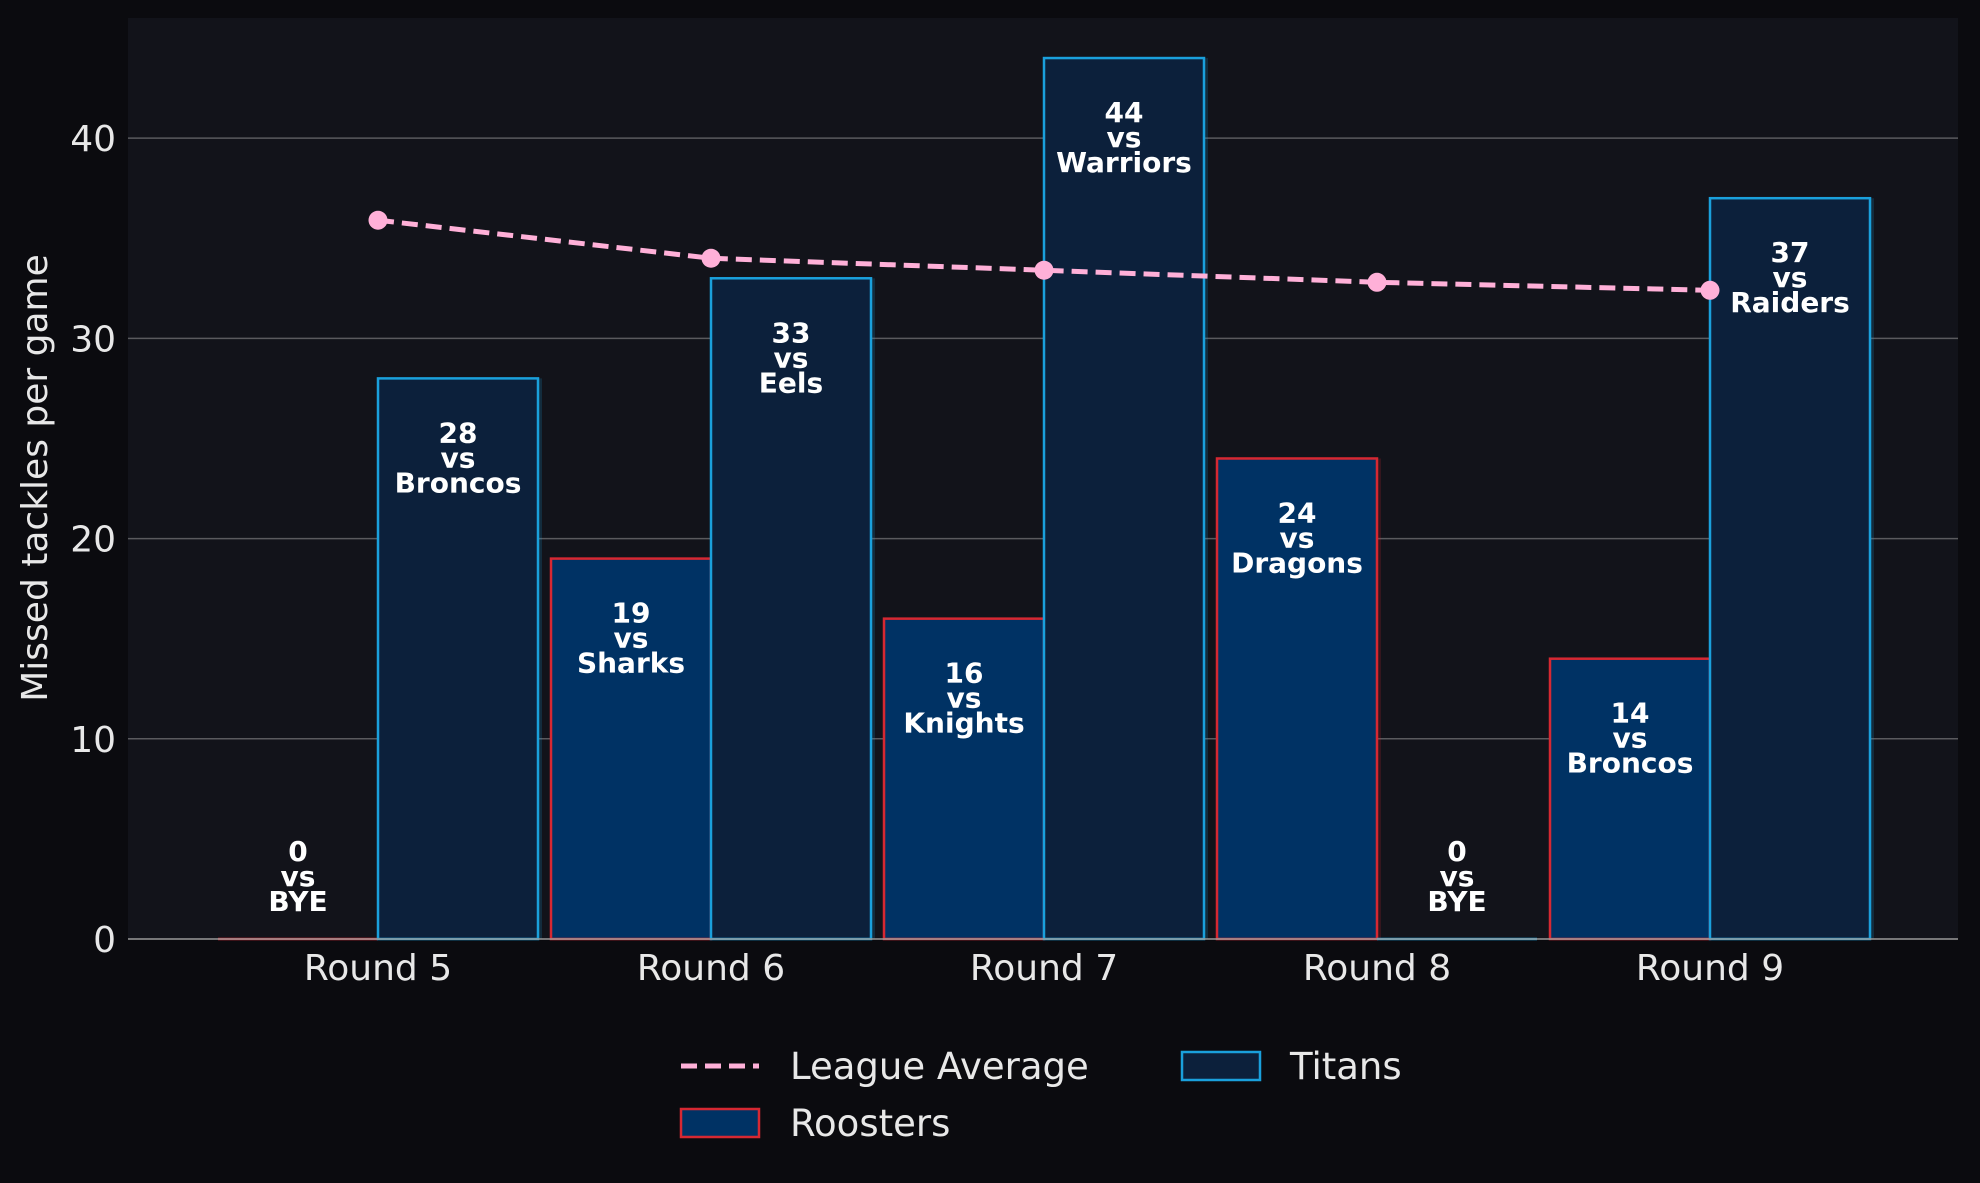 The image size is (1980, 1183). Describe the element at coordinates (93, 139) in the screenshot. I see `y-tick-label-40: 40` at that location.